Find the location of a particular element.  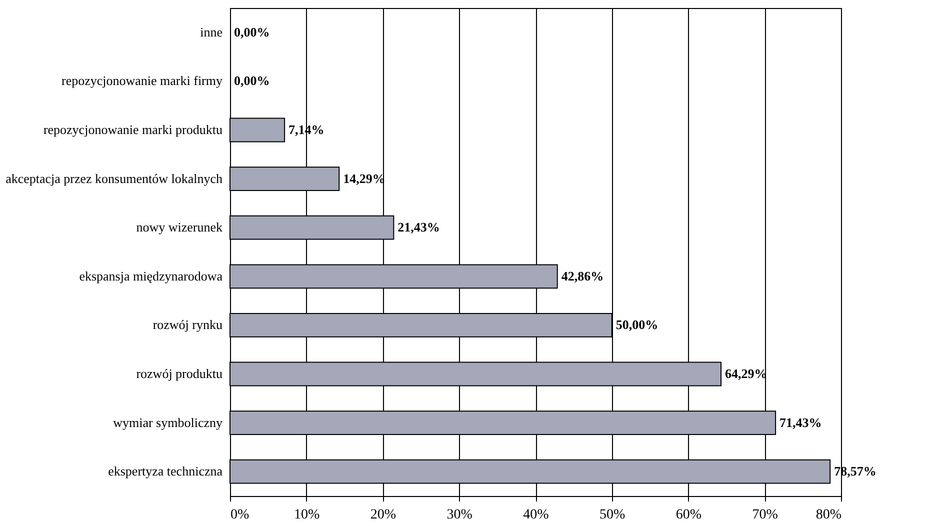

data-label: 21,43% is located at coordinates (419, 227).